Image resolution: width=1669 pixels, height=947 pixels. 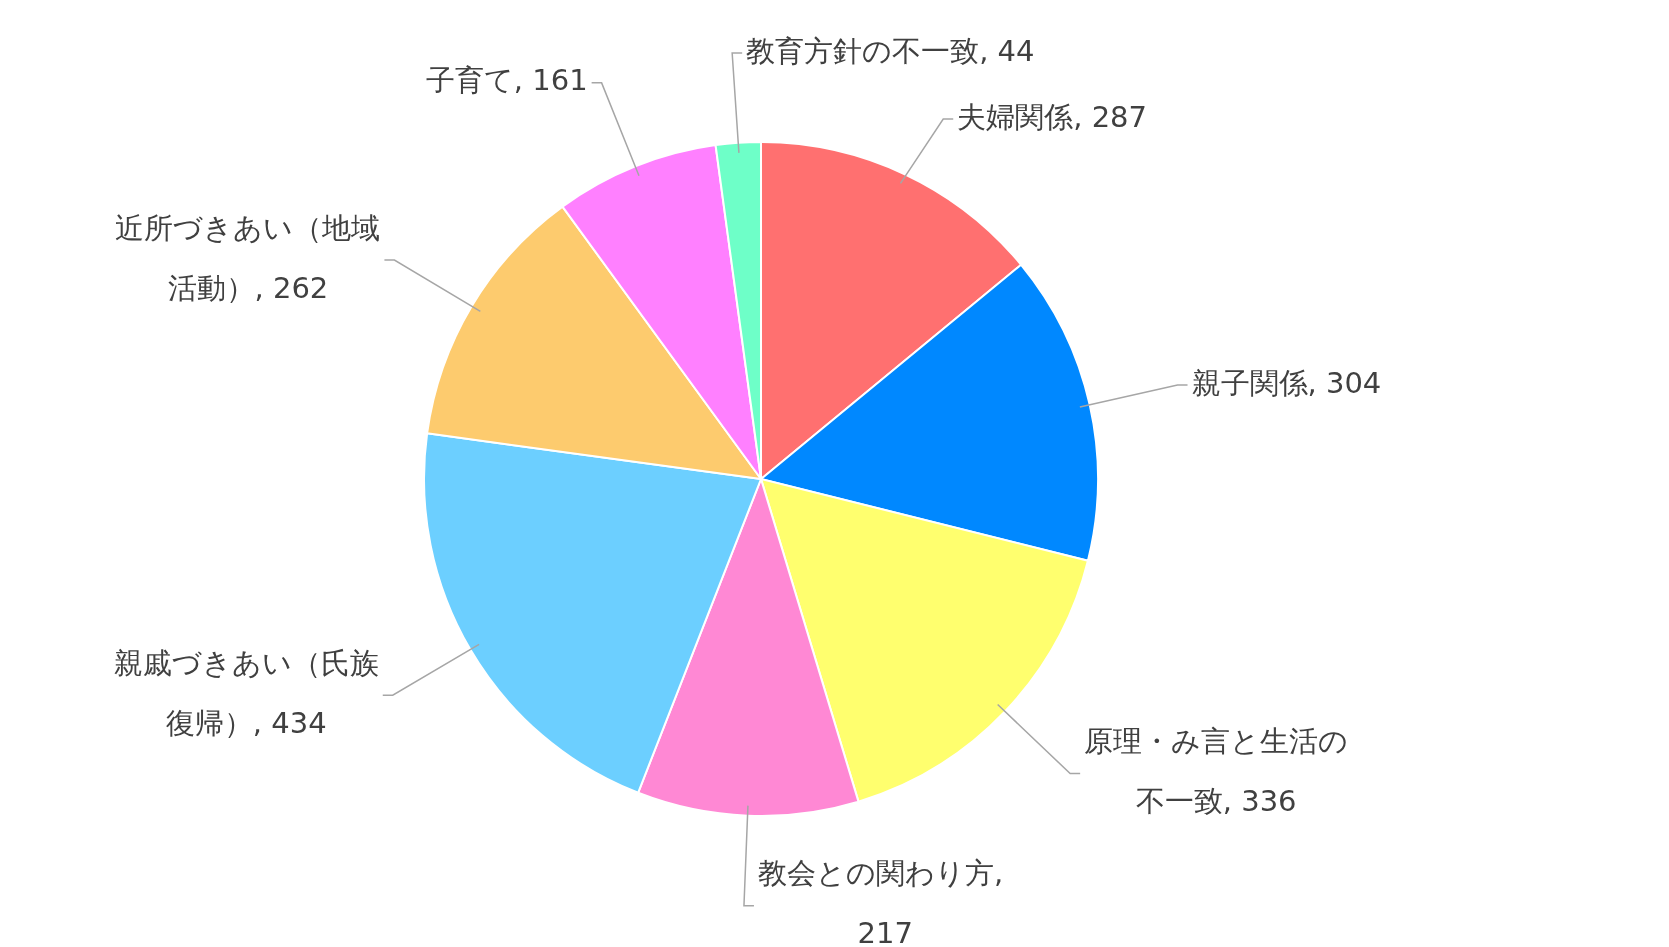 What do you see at coordinates (1216, 771) in the screenshot?
I see `slice-label: 原理・み言と生活の不一致, 336` at bounding box center [1216, 771].